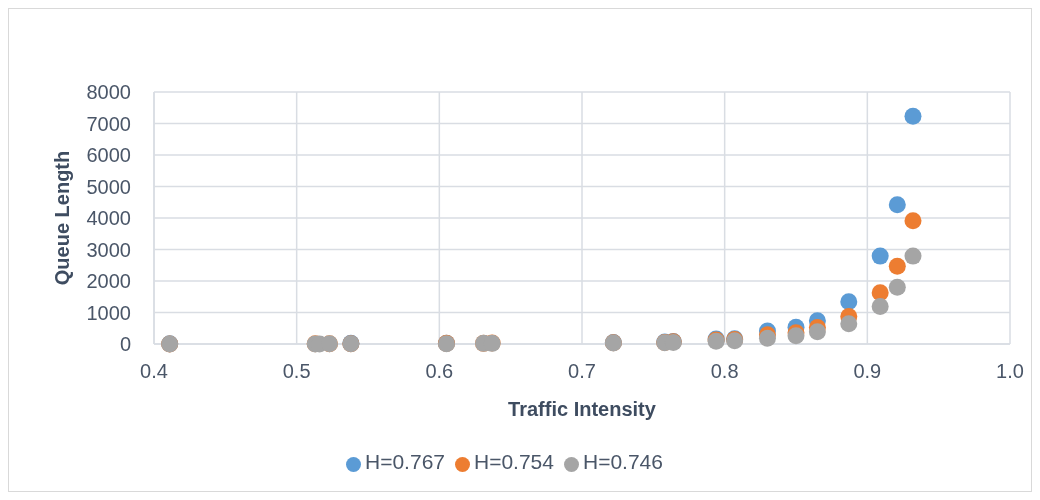 This screenshot has height=500, width=1040. What do you see at coordinates (439, 371) in the screenshot?
I see `x-tick-label: 0.6` at bounding box center [439, 371].